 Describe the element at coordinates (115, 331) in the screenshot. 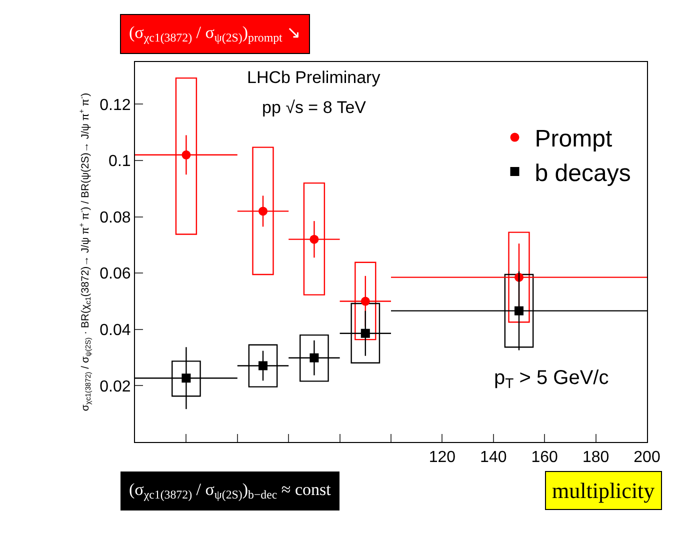

I see `y-tick-label: 0.04` at that location.